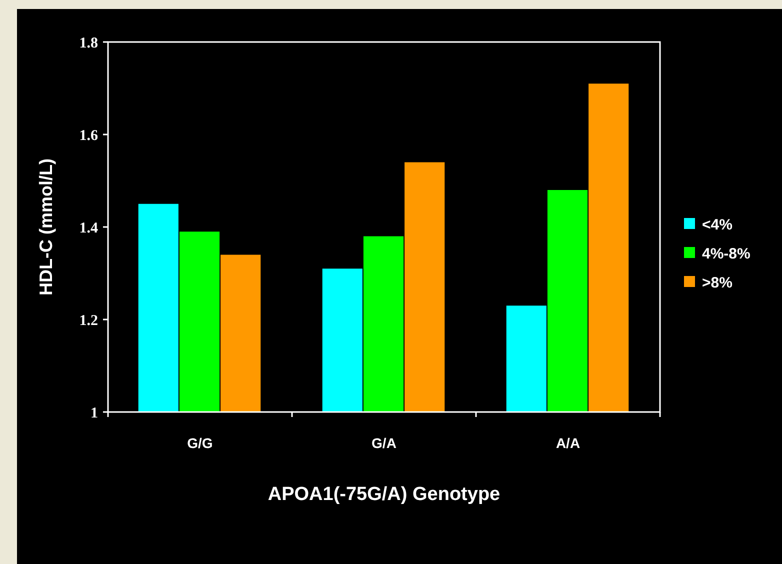 The height and width of the screenshot is (564, 782). I want to click on x-tick-label: G/A, so click(384, 443).